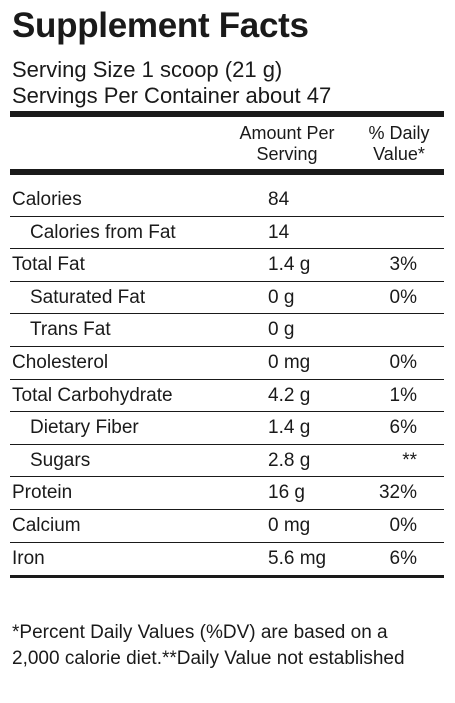 The width and height of the screenshot is (455, 703). I want to click on nutrient-name: Calories, so click(47, 199).